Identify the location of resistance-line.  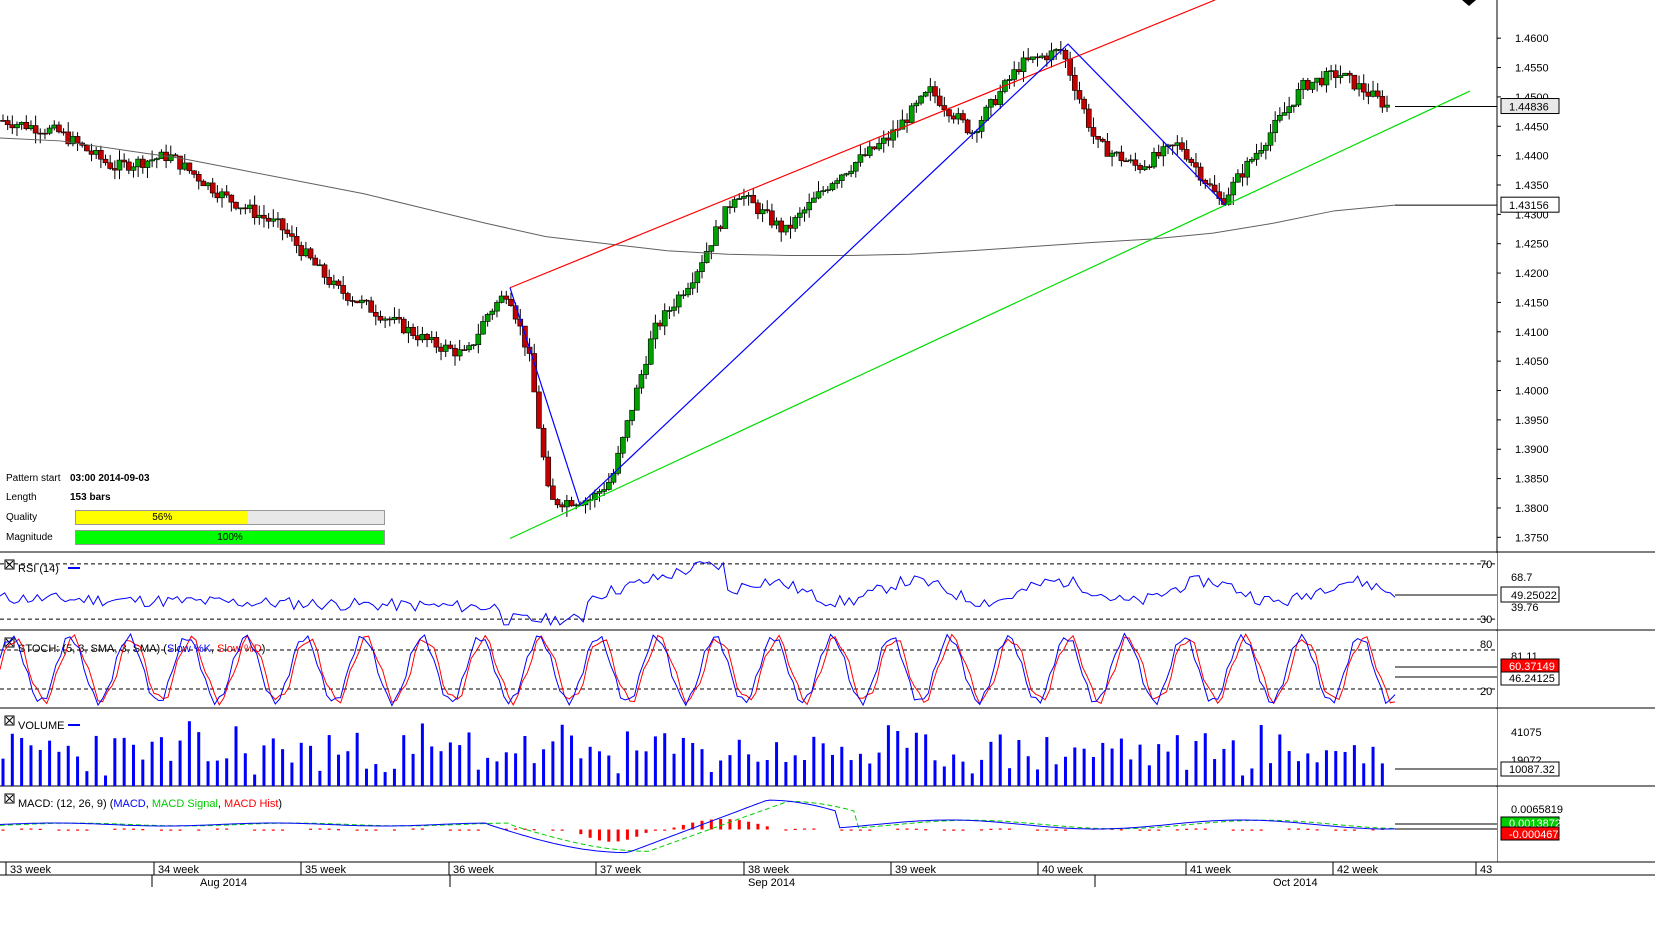
(862, 144).